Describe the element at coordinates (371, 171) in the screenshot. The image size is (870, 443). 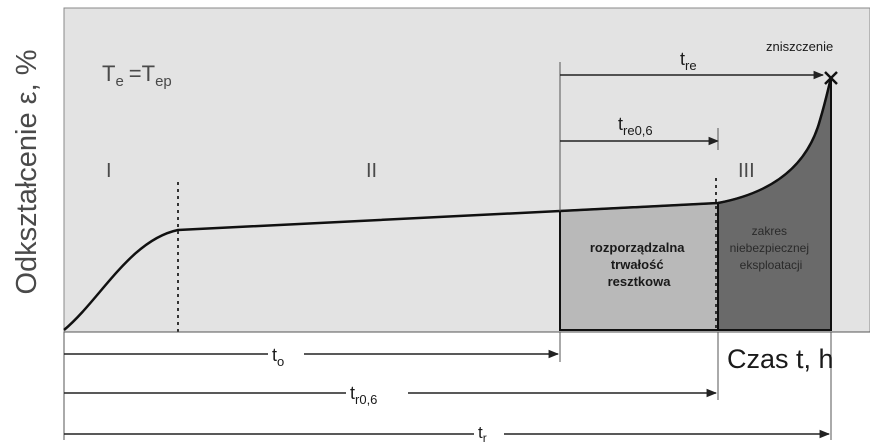
I see `stage-label-2: II` at that location.